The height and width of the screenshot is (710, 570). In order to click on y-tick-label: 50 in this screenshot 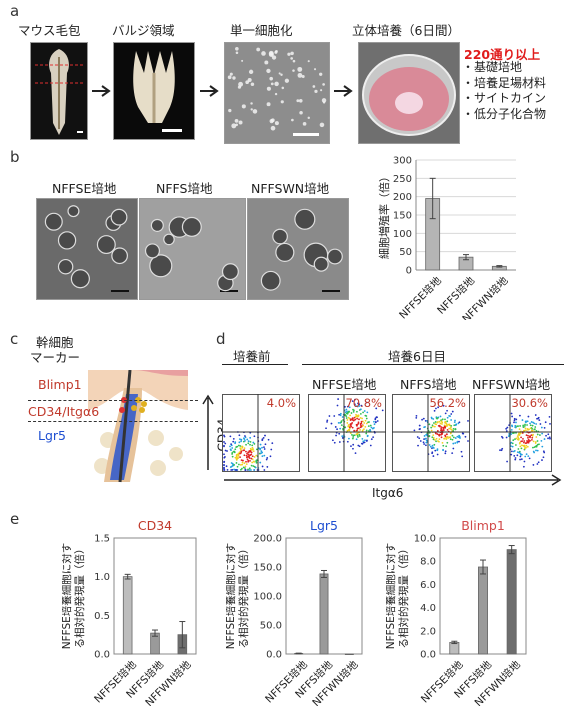, I will do `click(405, 252)`.